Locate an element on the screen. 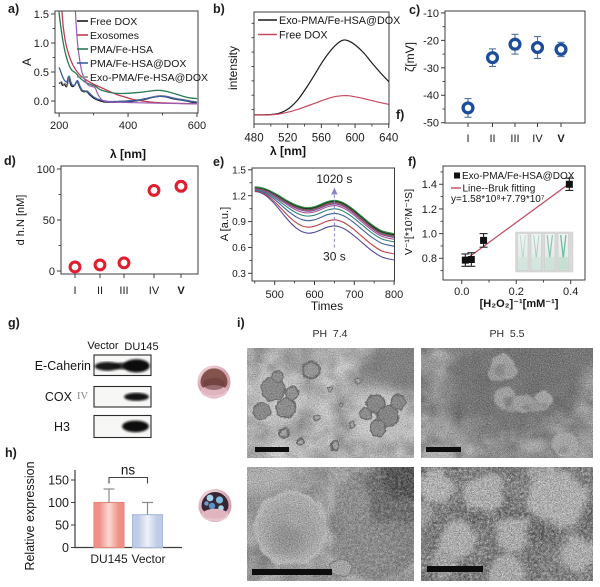  panel-label-g: g) is located at coordinates (14, 323).